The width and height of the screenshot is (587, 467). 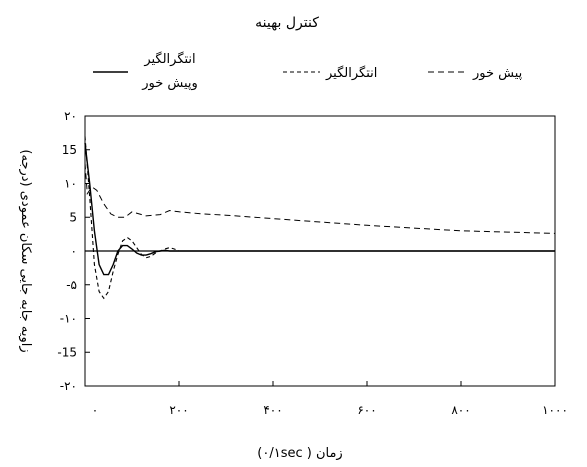 What do you see at coordinates (287, 23) in the screenshot?
I see `chart-title: کنترل بهینه` at bounding box center [287, 23].